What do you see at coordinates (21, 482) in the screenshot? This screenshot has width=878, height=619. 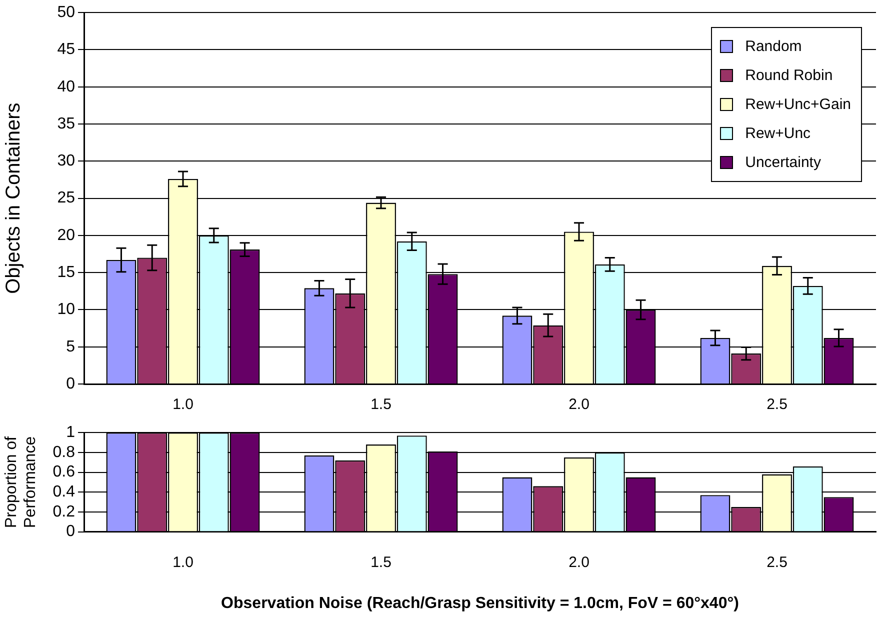 I see `y-axis-title: Proportion of Performance` at bounding box center [21, 482].